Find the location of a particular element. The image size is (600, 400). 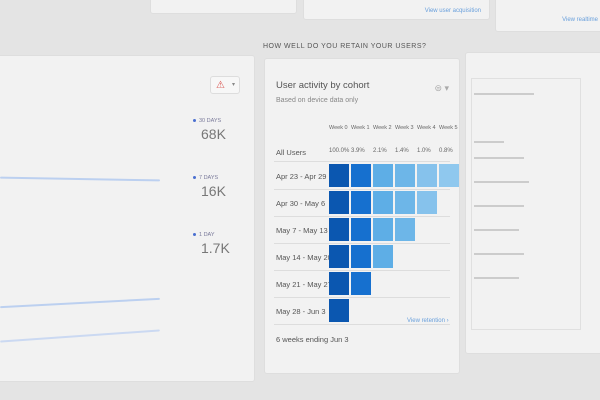

cohort-row-label: May 28 - Jun 3 is located at coordinates (301, 311).